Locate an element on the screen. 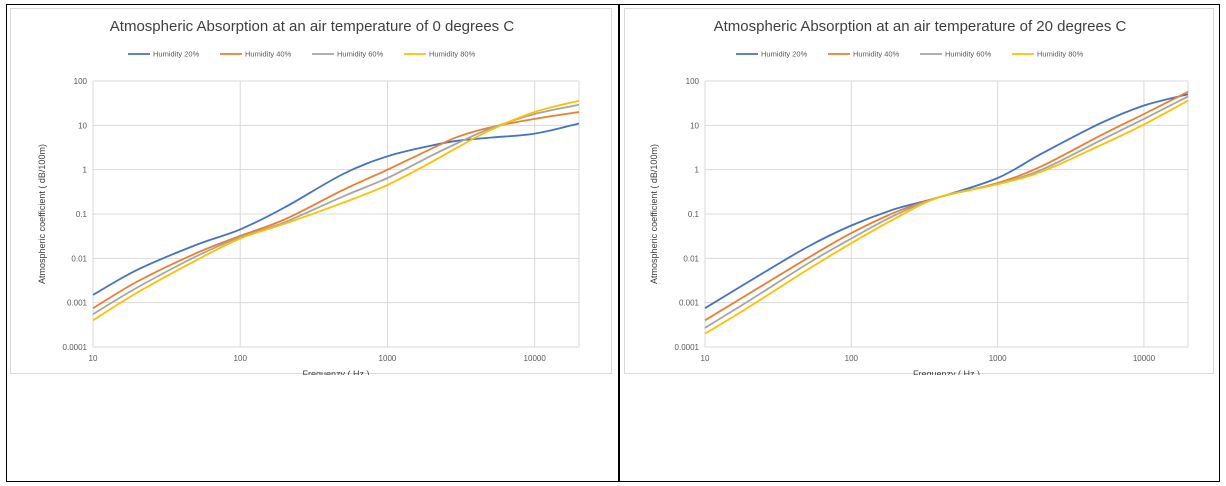  series-line is located at coordinates (336, 209).